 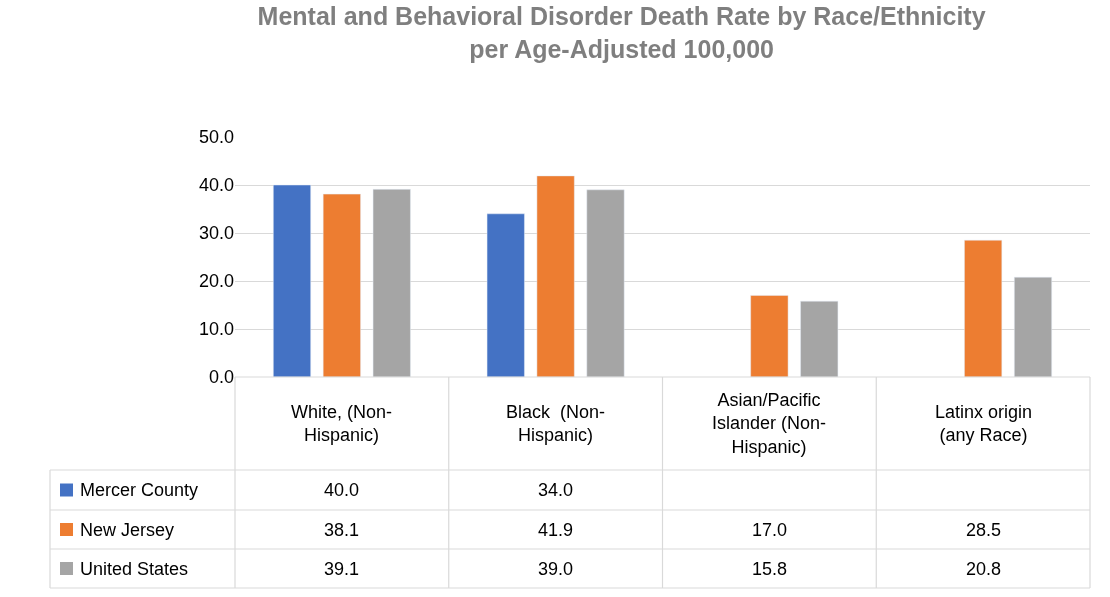 I want to click on legend-label: United States, so click(x=134, y=569).